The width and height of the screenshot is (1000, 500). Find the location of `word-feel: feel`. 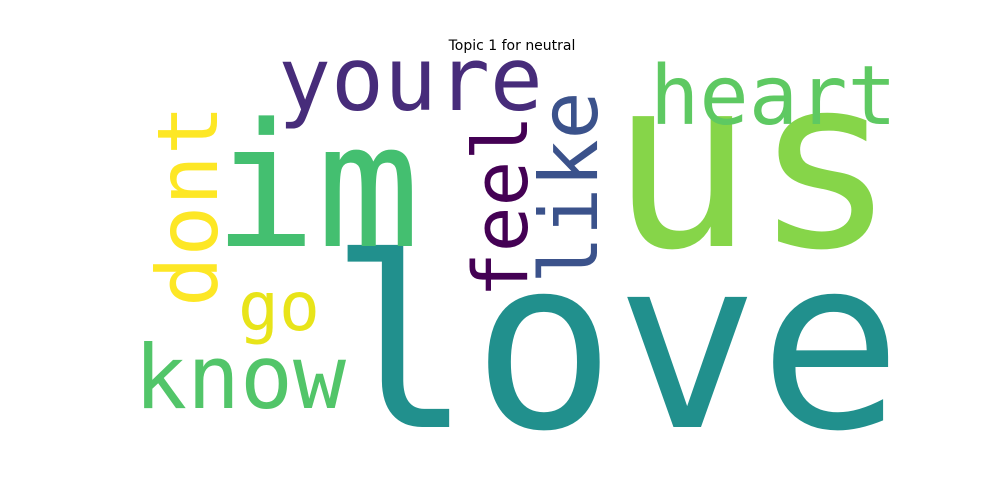

word-feel: feel is located at coordinates (500, 206).